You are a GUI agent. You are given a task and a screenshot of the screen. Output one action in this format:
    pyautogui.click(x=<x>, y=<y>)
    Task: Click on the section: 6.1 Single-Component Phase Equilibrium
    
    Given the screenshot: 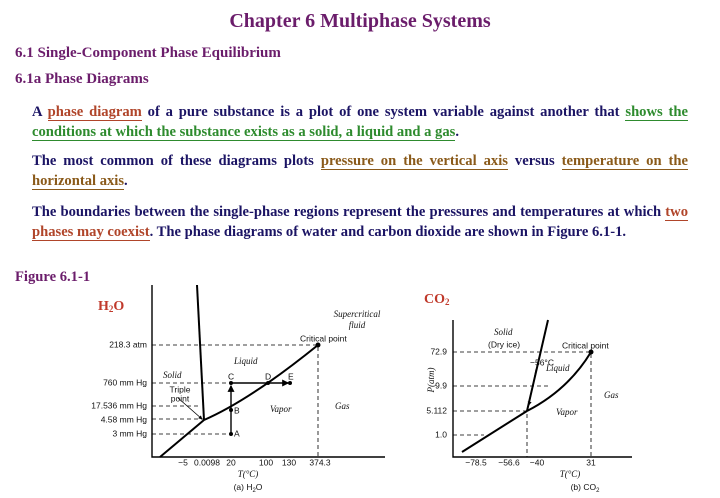 What is the action you would take?
    pyautogui.click(x=148, y=53)
    